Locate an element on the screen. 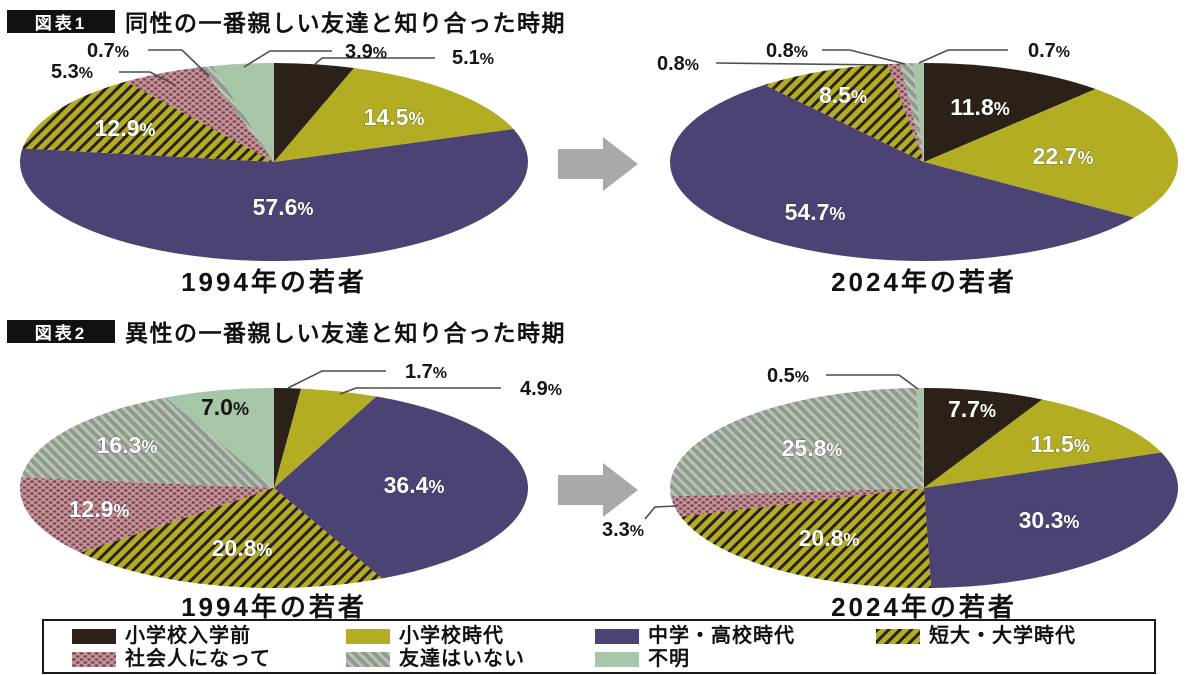 The width and height of the screenshot is (1200, 675). pie-fig2-2024年の若者 is located at coordinates (924, 488).